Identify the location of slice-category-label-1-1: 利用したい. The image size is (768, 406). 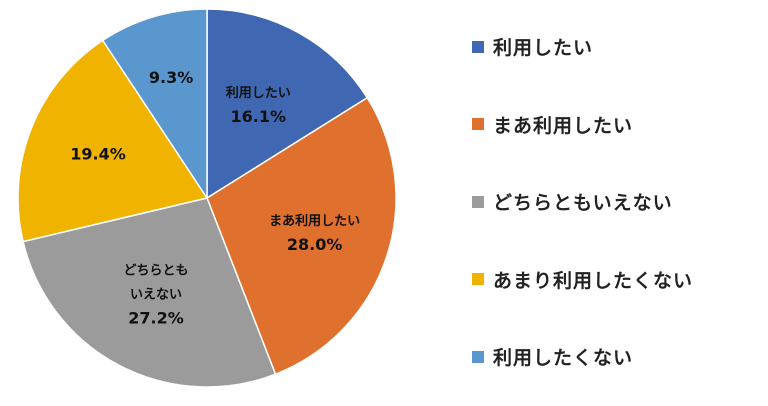
(258, 93).